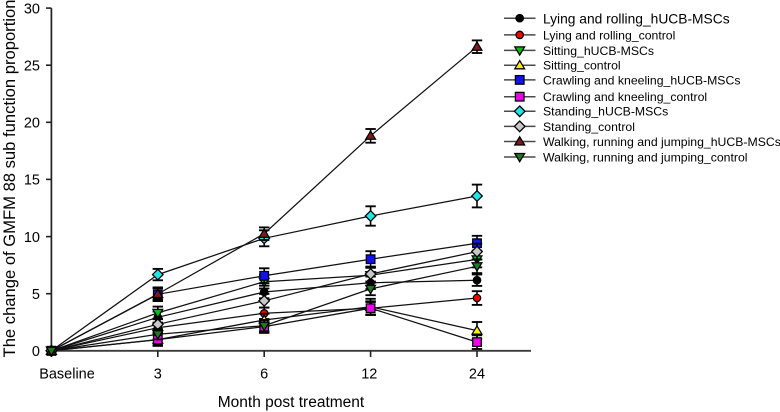 This screenshot has width=780, height=412. Describe the element at coordinates (291, 402) in the screenshot. I see `svg-text: Month post treatment` at that location.